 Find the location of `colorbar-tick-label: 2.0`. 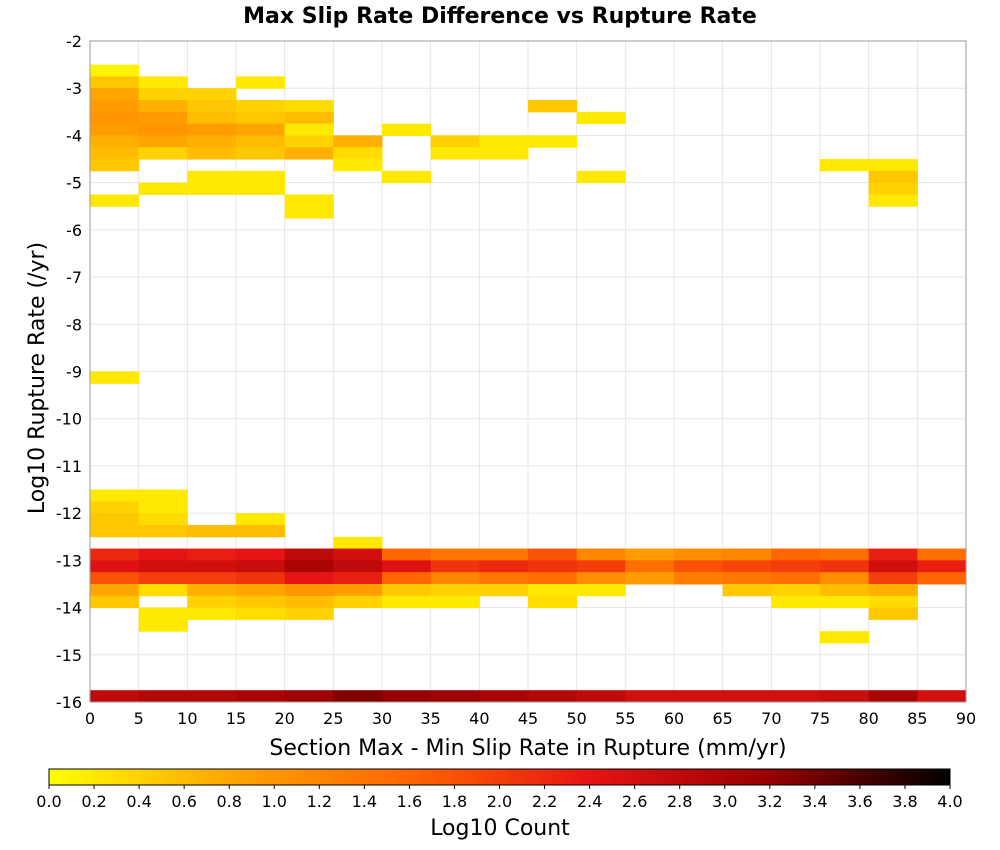

colorbar-tick-label: 2.0 is located at coordinates (499, 801).